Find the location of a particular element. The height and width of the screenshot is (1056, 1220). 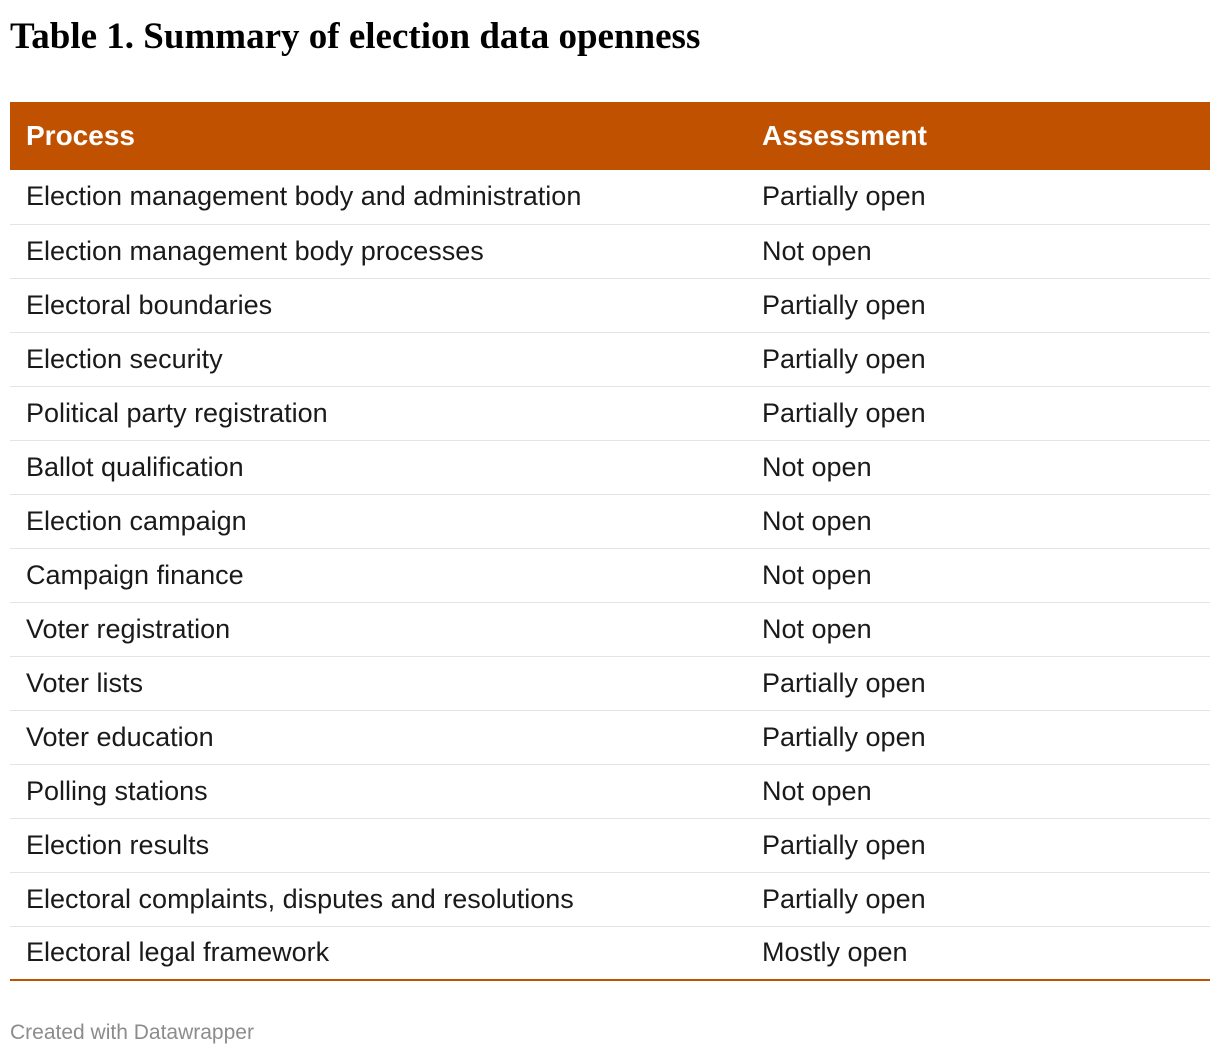

table-row: Election campaign Not open is located at coordinates (610, 521).